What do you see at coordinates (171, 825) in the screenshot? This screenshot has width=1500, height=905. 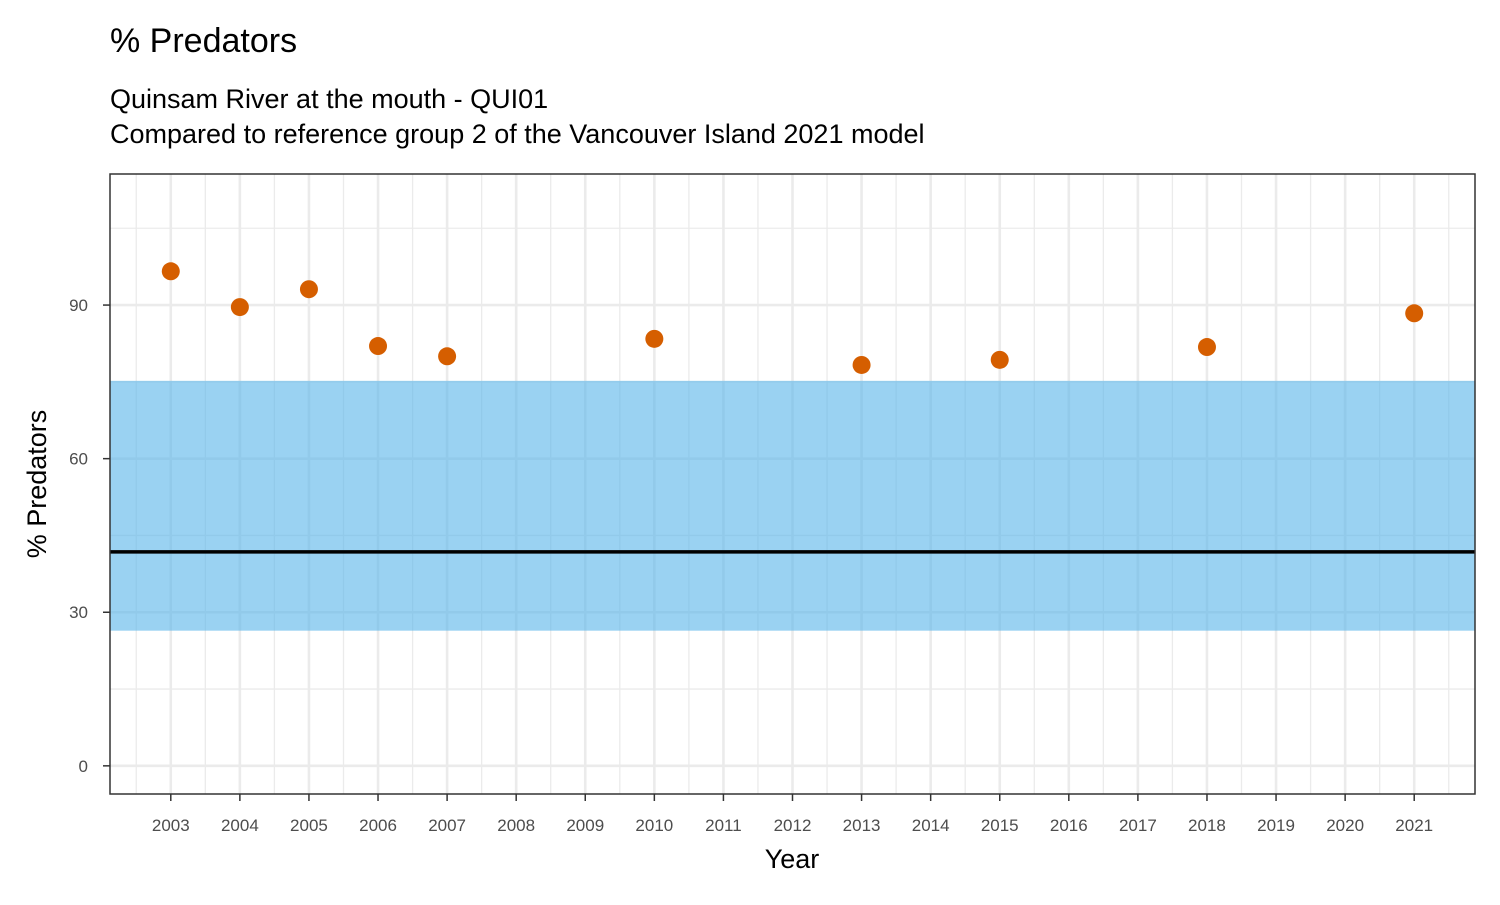 I see `x-tick-label: 2003` at bounding box center [171, 825].